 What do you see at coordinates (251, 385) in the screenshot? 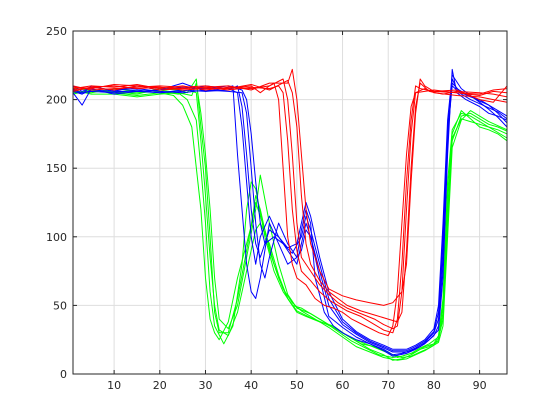
I see `x-tick-label: 40` at bounding box center [251, 385].